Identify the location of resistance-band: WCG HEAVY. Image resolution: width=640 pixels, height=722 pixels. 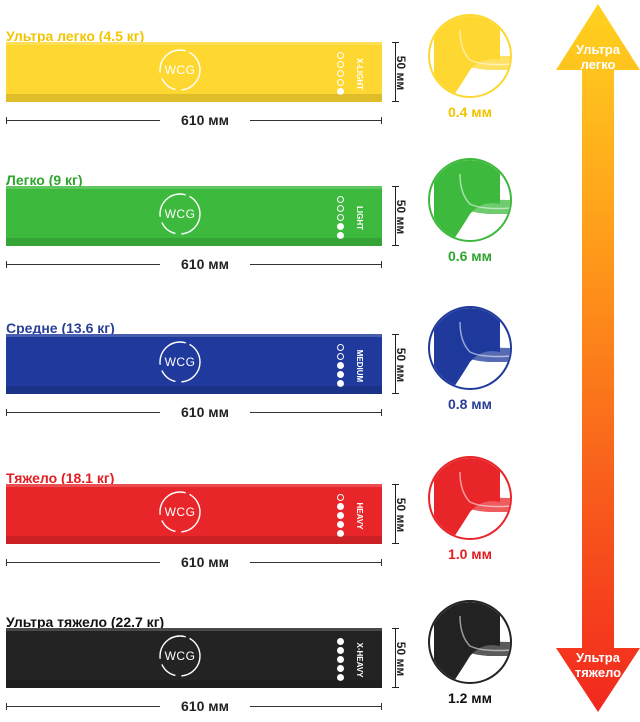
(194, 514).